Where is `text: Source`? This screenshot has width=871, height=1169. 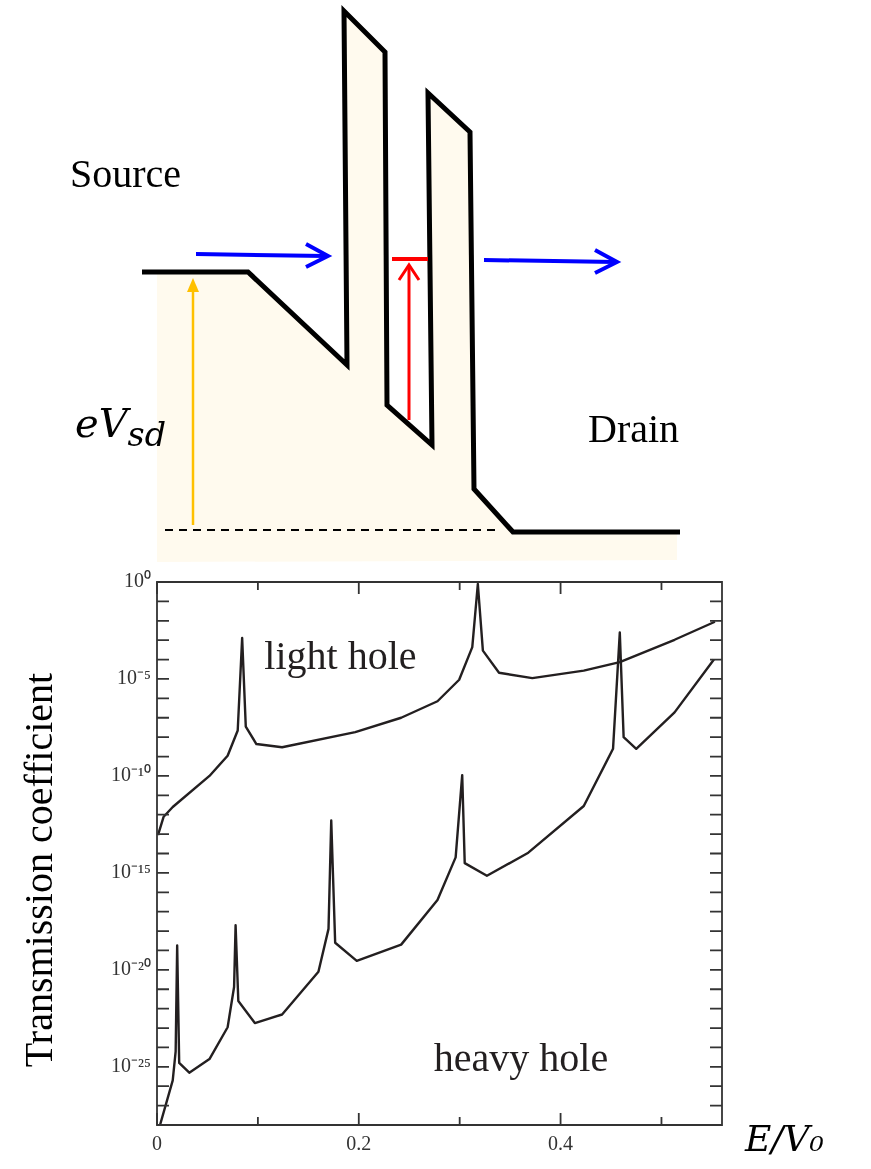 text: Source is located at coordinates (126, 173).